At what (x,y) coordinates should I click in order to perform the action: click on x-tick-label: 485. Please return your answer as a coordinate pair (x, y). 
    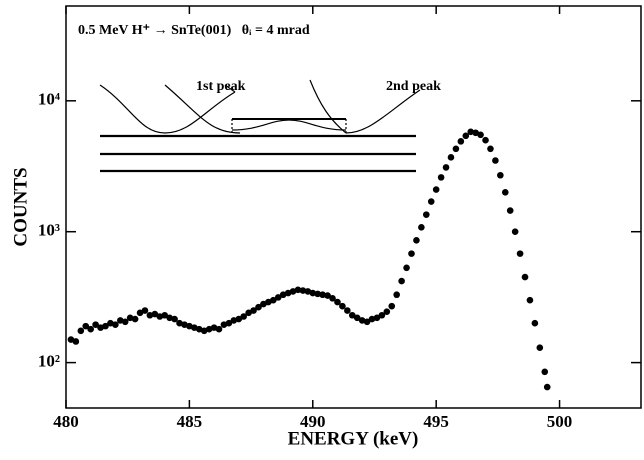
    Looking at the image, I should click on (190, 421).